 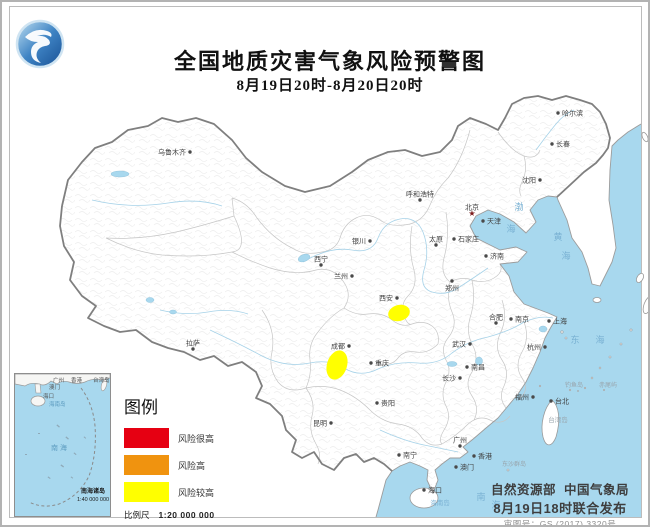 I want to click on legend-swatch-elevated, so click(x=146, y=492).